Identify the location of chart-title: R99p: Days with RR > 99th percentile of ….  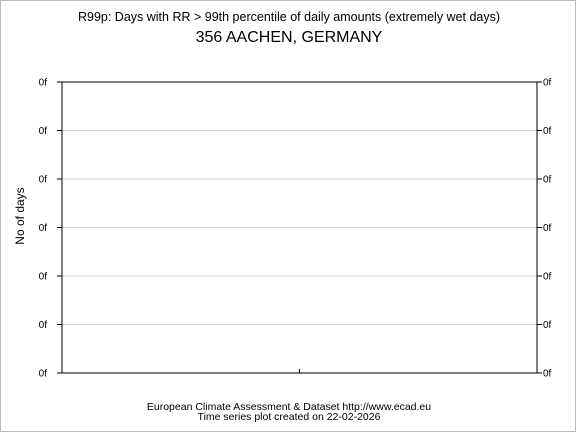
(289, 17).